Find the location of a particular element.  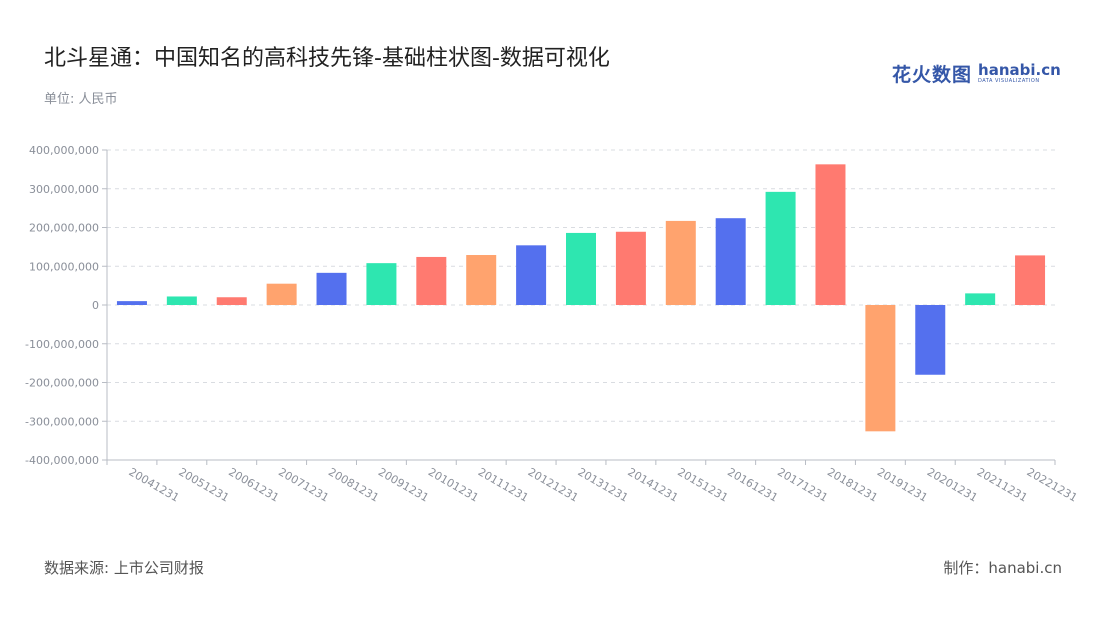

y-tick-label: -300,000,000 is located at coordinates (62, 421).